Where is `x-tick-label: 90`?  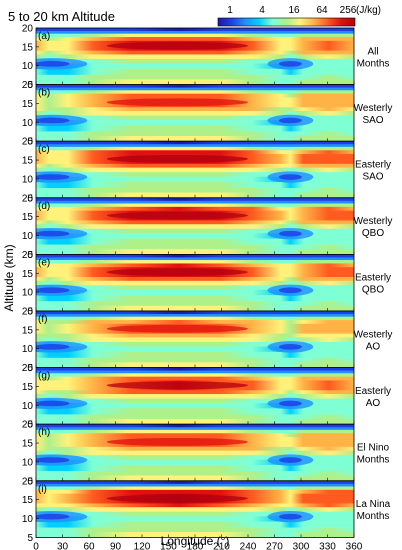 x-tick-label: 90 is located at coordinates (116, 545).